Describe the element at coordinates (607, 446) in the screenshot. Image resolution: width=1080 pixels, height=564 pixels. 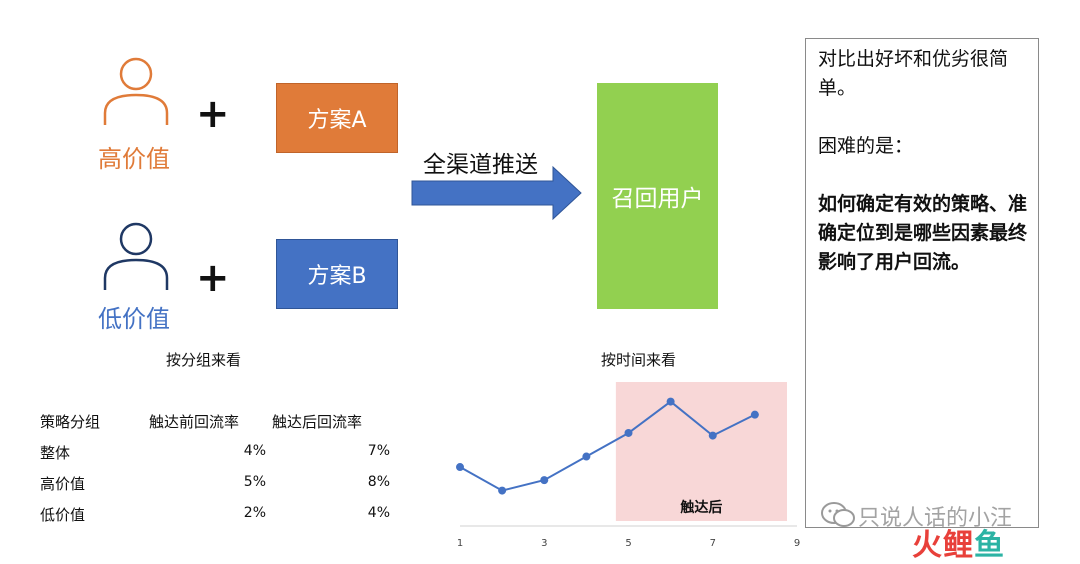
I see `trend-line` at that location.